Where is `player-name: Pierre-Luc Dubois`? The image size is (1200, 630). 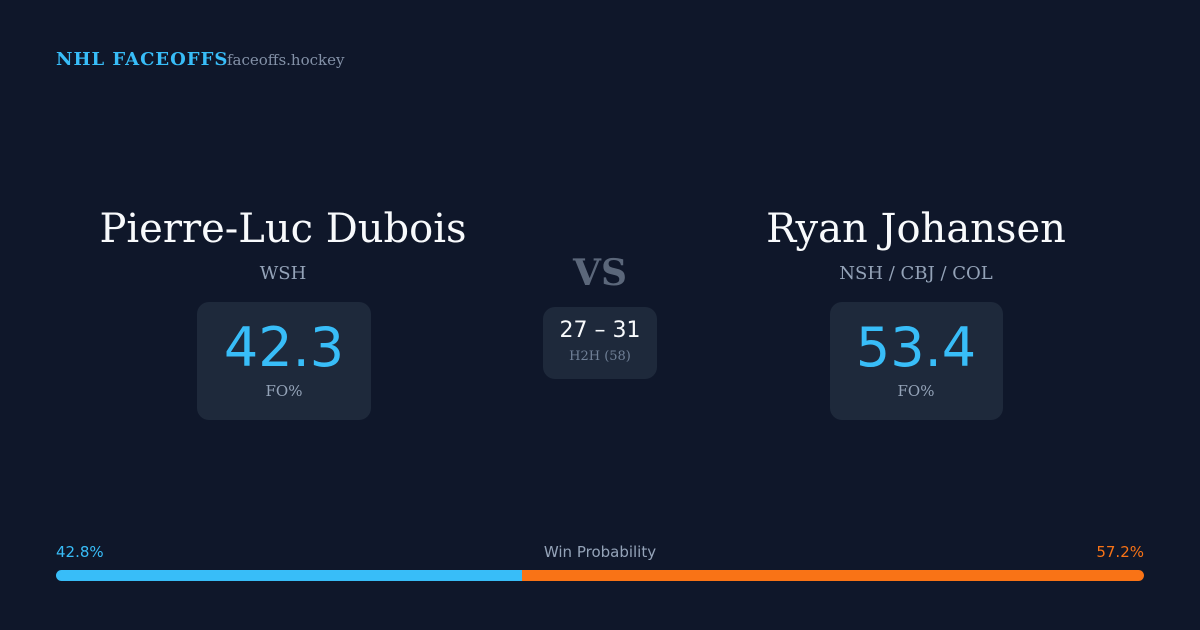
player-name: Pierre-Luc Dubois is located at coordinates (283, 229).